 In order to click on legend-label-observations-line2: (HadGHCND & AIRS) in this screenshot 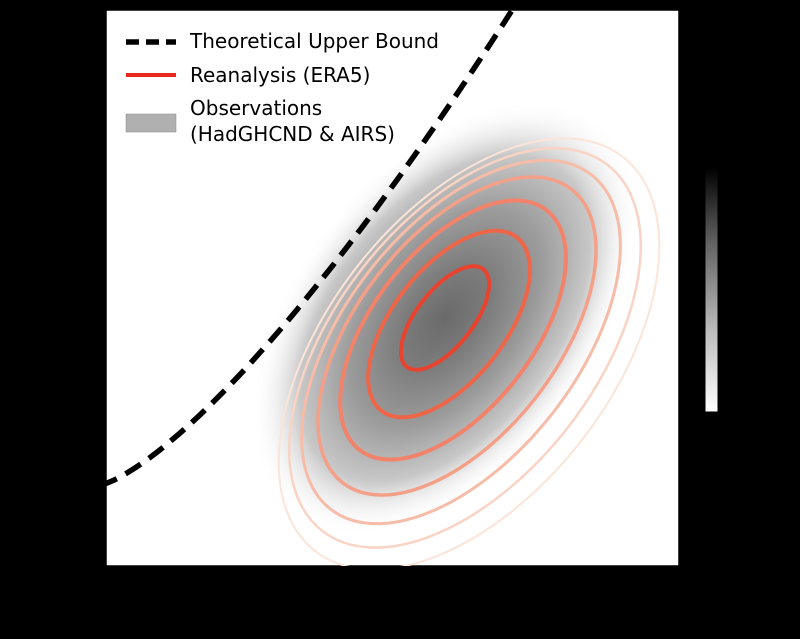, I will do `click(292, 134)`.